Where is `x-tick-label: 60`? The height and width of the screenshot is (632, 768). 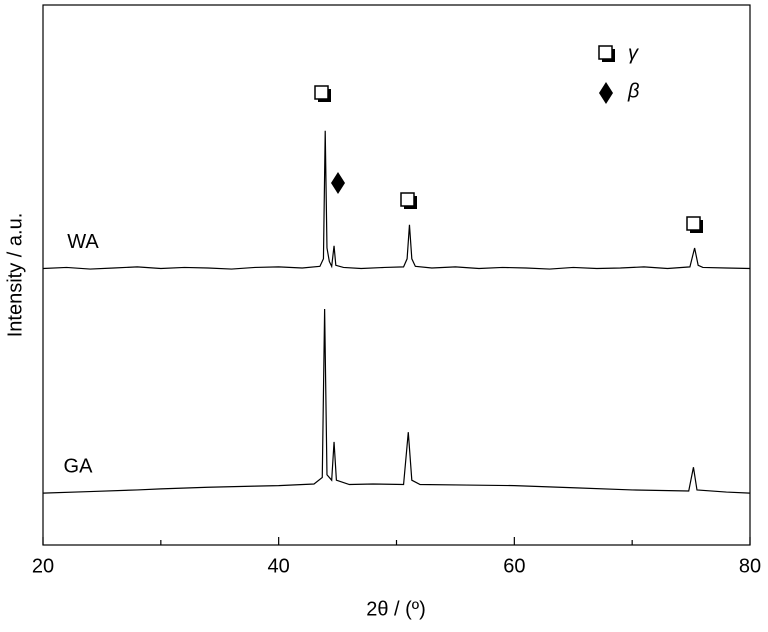 x-tick-label: 60 is located at coordinates (514, 566).